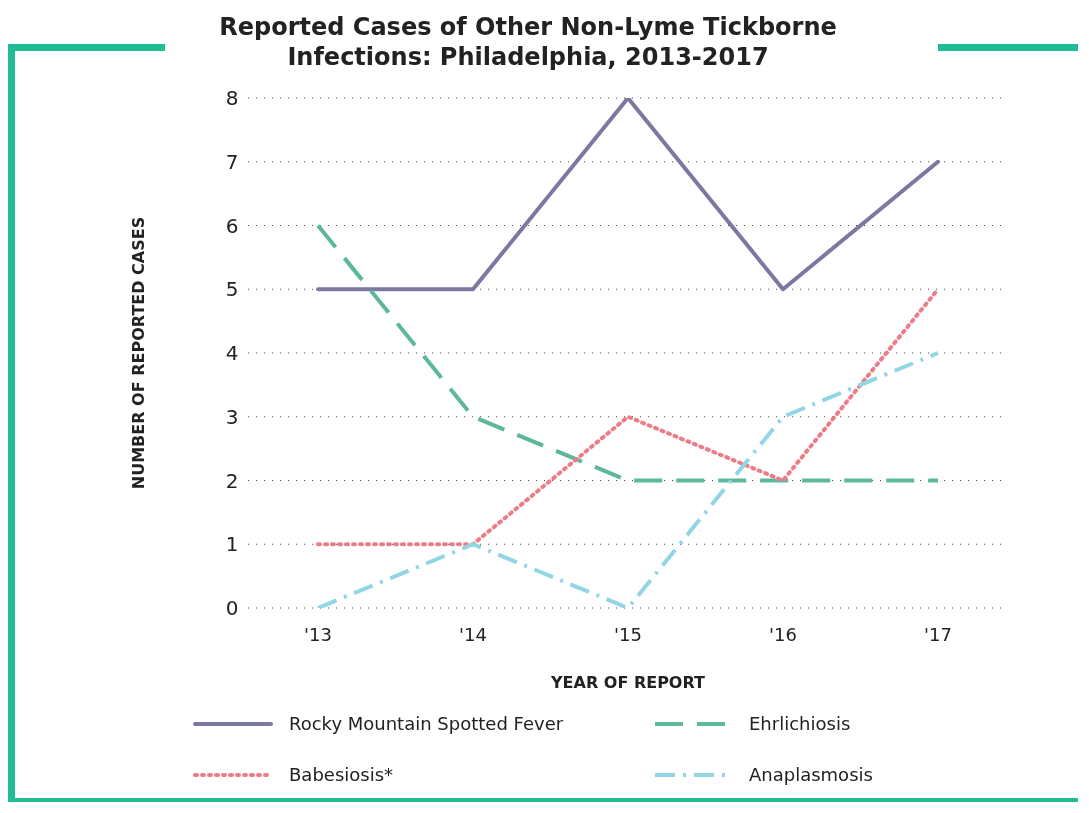 This screenshot has height=813, width=1089. What do you see at coordinates (426, 723) in the screenshot?
I see `legend-label: Rocky Mountain Spotted Fever` at bounding box center [426, 723].